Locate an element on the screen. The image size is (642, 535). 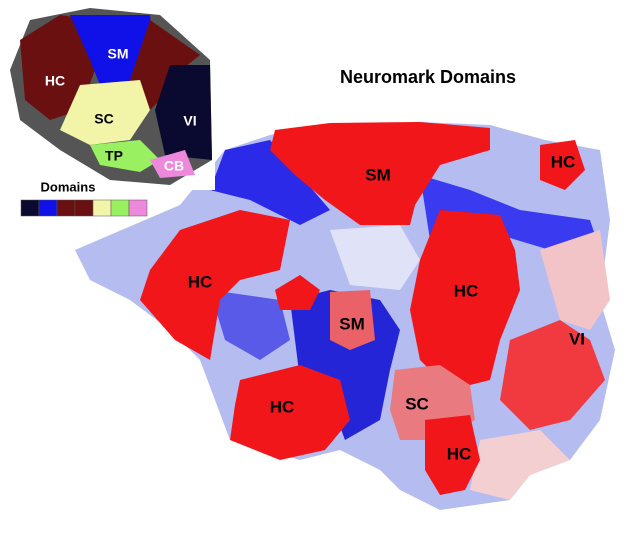
inset-label: TP is located at coordinates (114, 156).